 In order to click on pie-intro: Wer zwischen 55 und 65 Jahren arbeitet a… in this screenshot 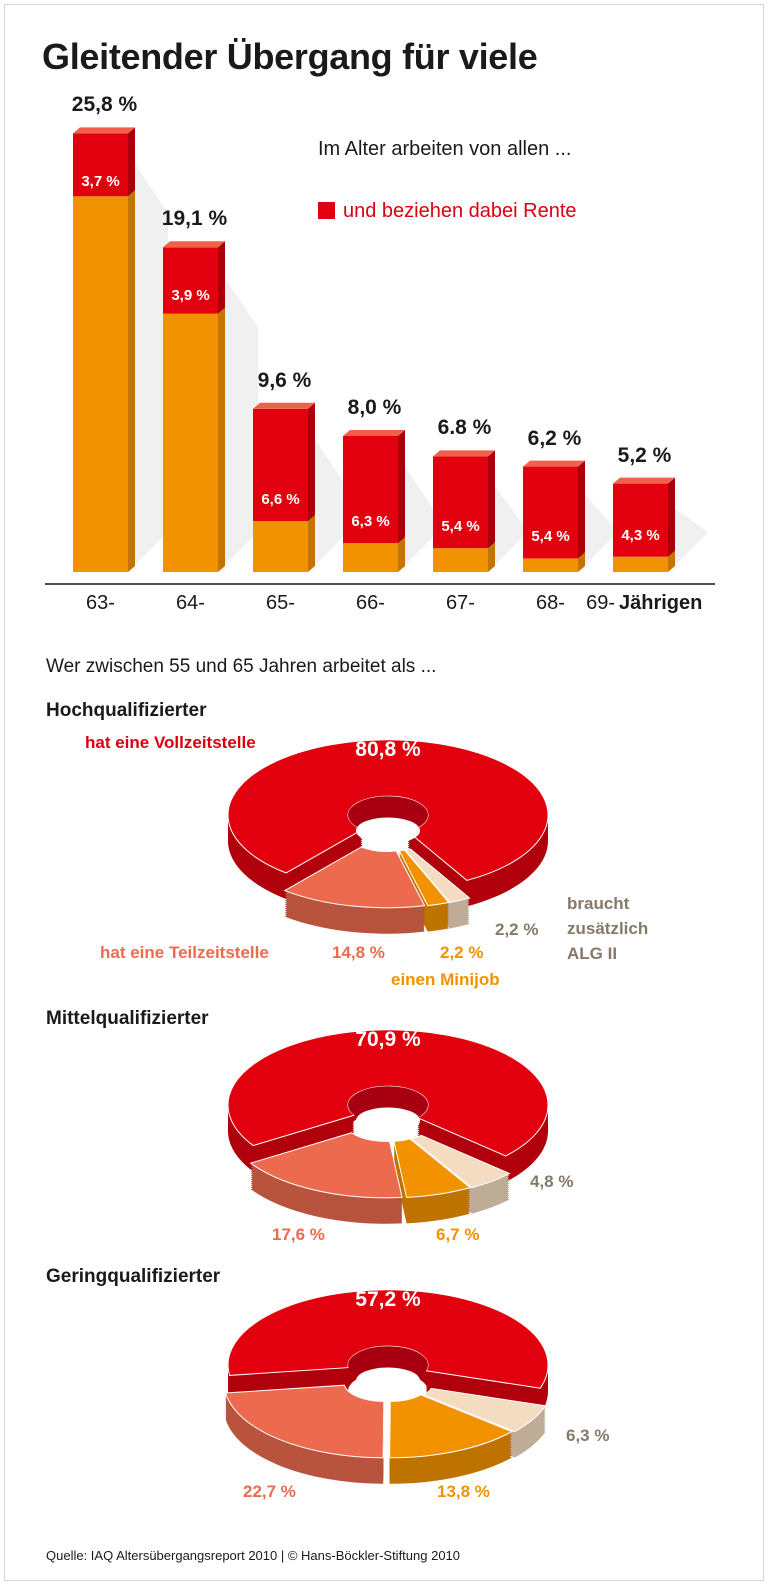, I will do `click(241, 666)`.